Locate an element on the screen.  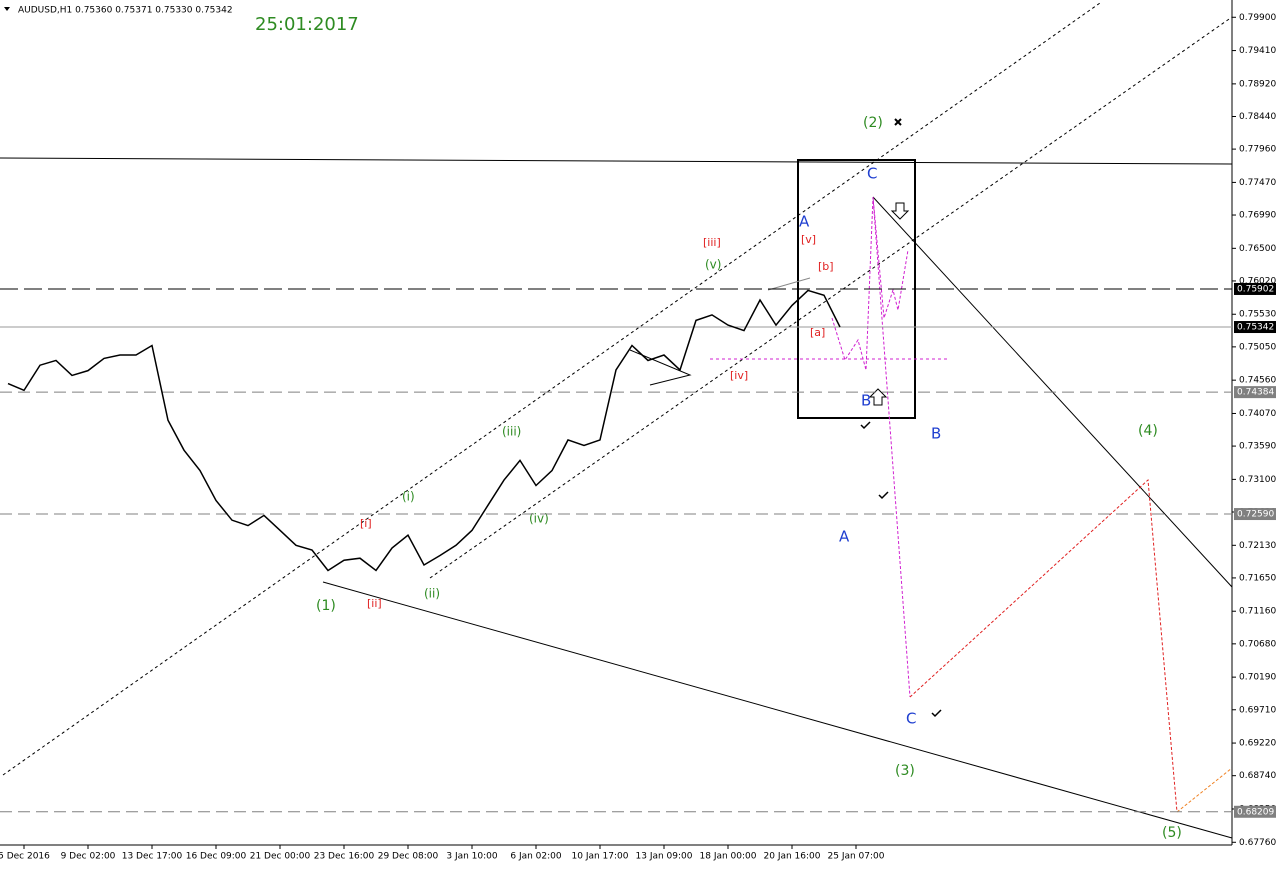
level-label: 0.75342 is located at coordinates (1255, 328).